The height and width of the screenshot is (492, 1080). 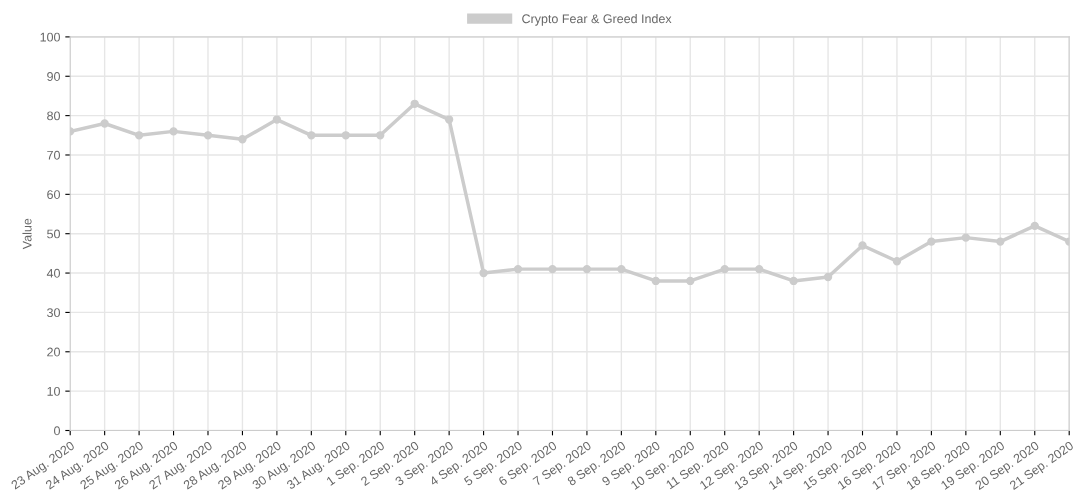 What do you see at coordinates (597, 20) in the screenshot?
I see `legend-label: Crypto Fear & Greed Index` at bounding box center [597, 20].